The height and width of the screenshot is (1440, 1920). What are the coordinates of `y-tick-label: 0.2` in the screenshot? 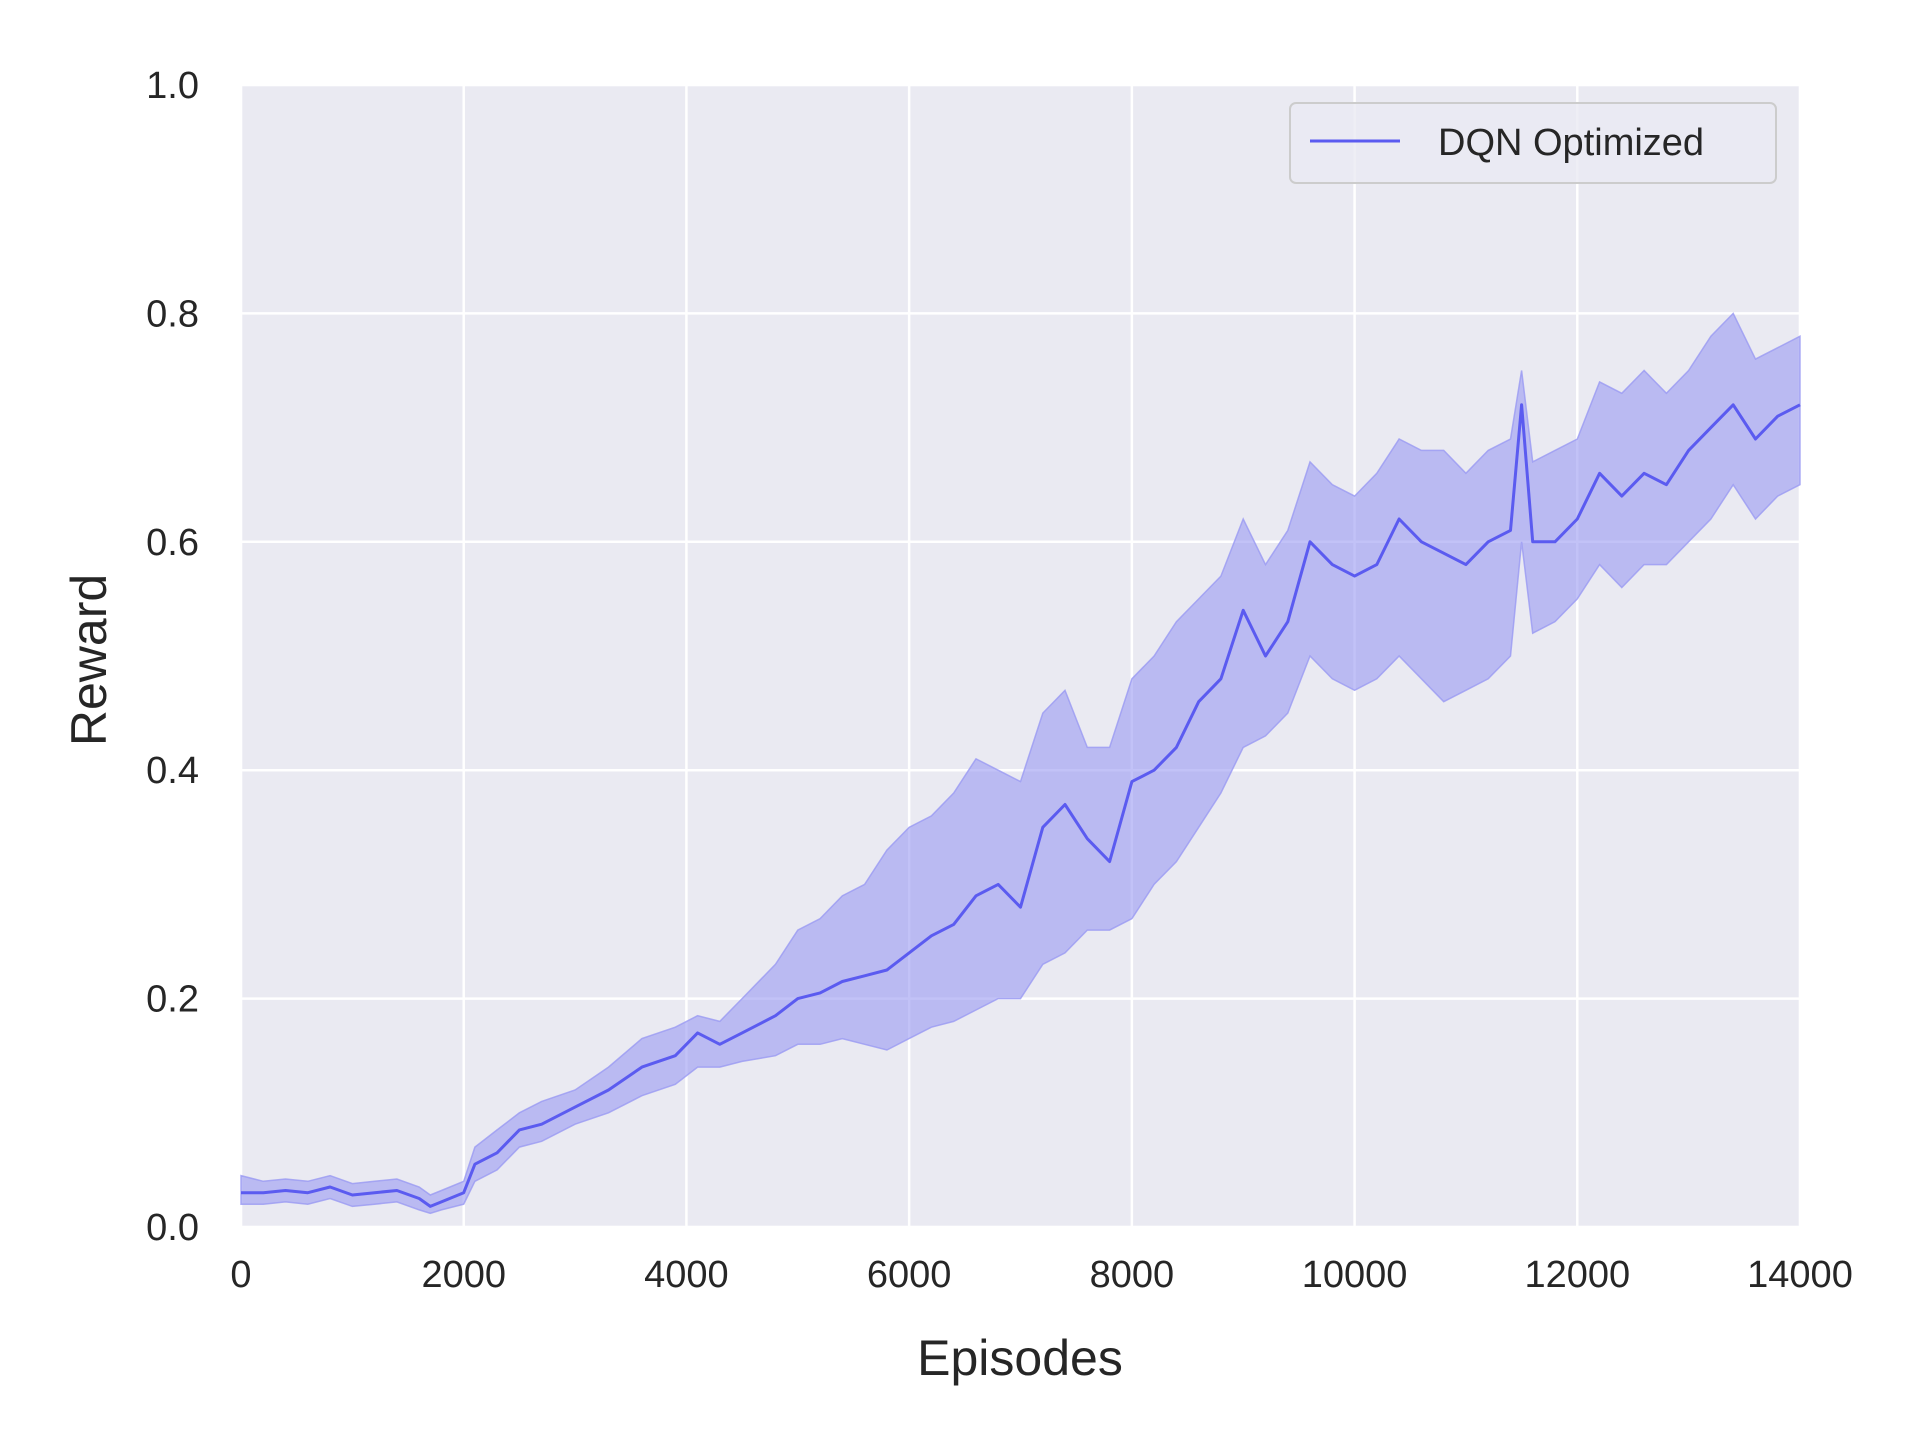 It's located at (172, 1000).